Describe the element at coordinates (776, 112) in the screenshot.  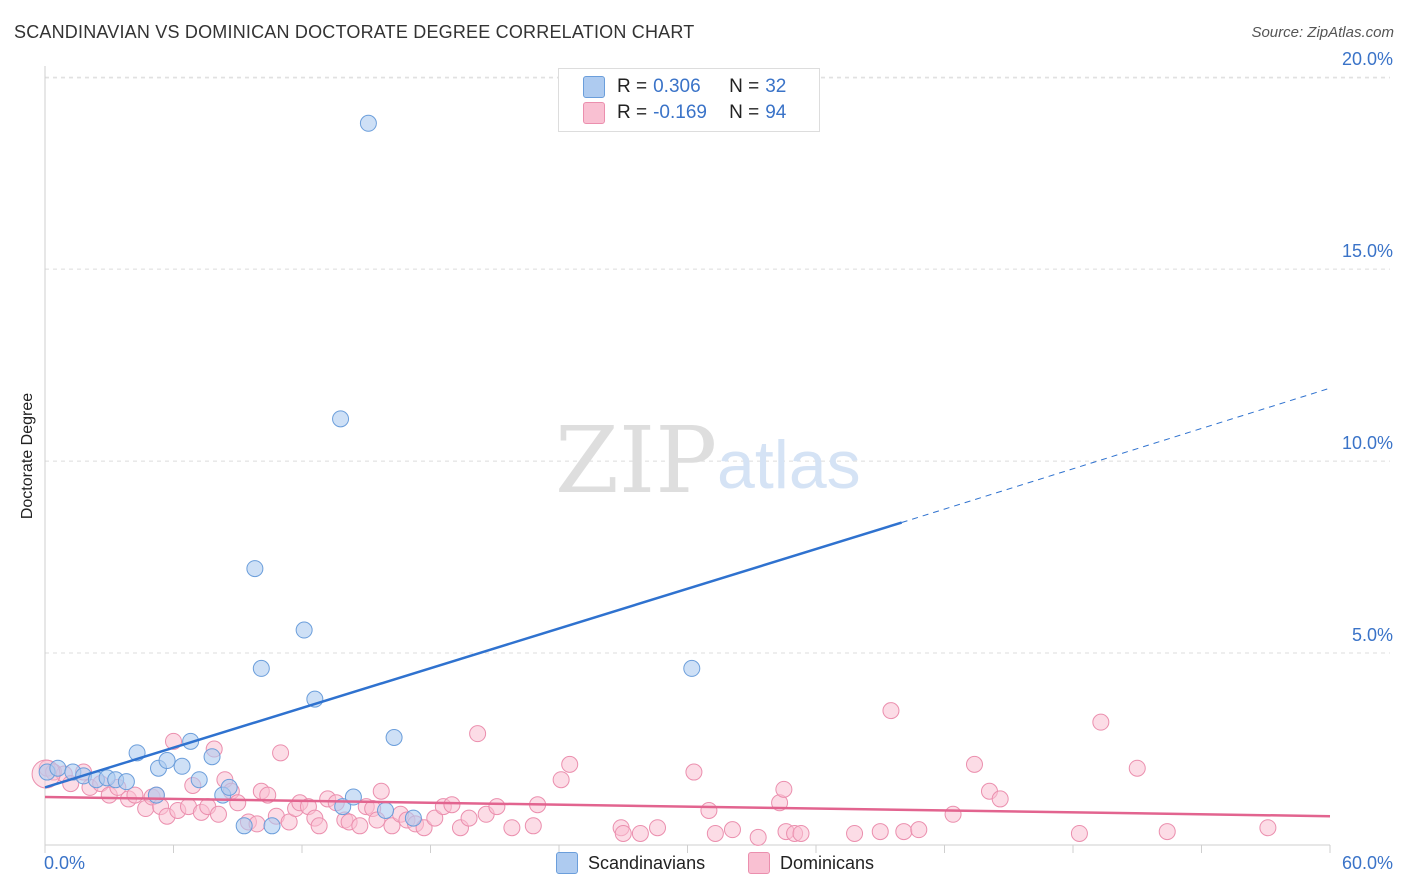
I see `n-value: 94` at that location.